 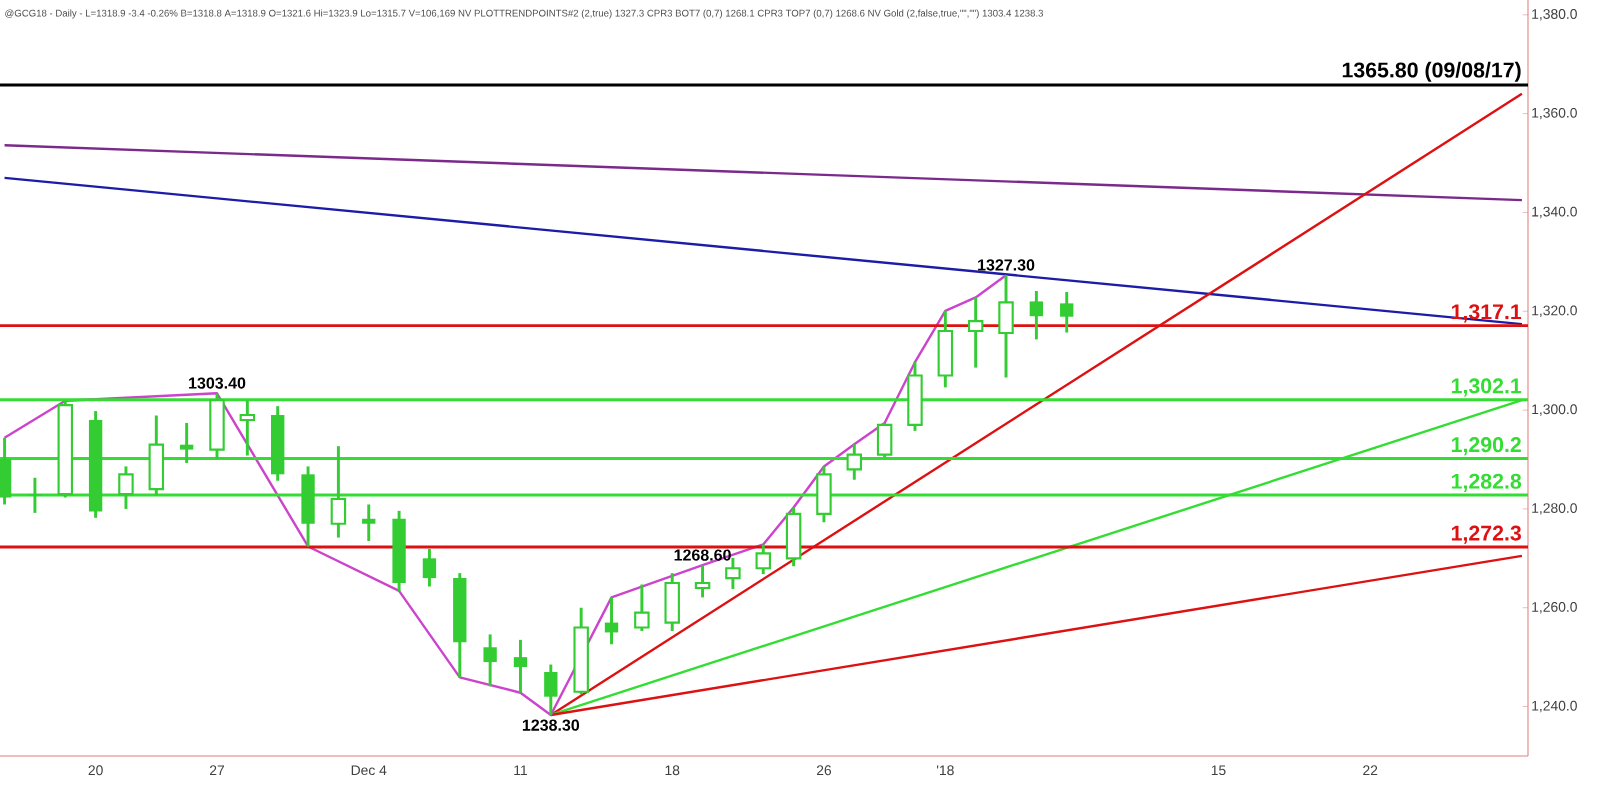 What do you see at coordinates (1486, 387) in the screenshot?
I see `ref-line-label: 1,302.1` at bounding box center [1486, 387].